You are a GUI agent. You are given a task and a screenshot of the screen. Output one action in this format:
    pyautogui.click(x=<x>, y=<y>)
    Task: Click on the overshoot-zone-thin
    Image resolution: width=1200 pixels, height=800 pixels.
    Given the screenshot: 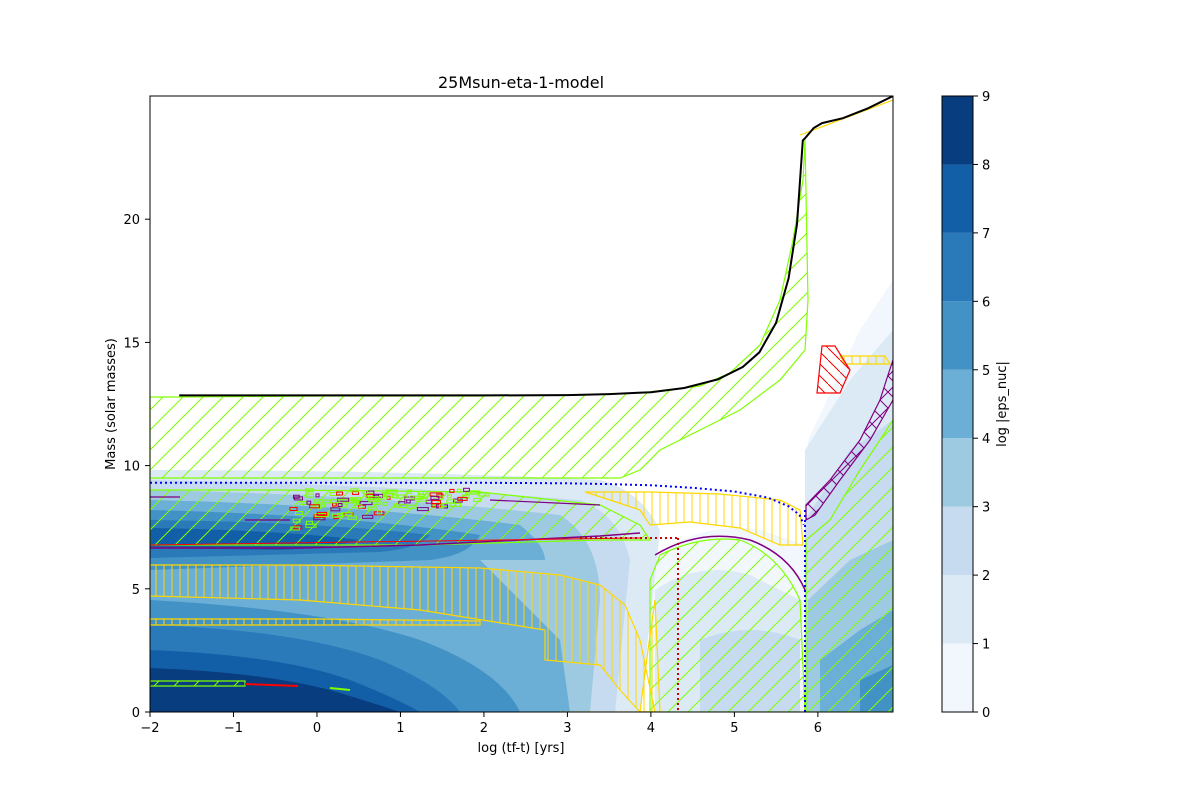 What is the action you would take?
    pyautogui.click(x=315, y=622)
    